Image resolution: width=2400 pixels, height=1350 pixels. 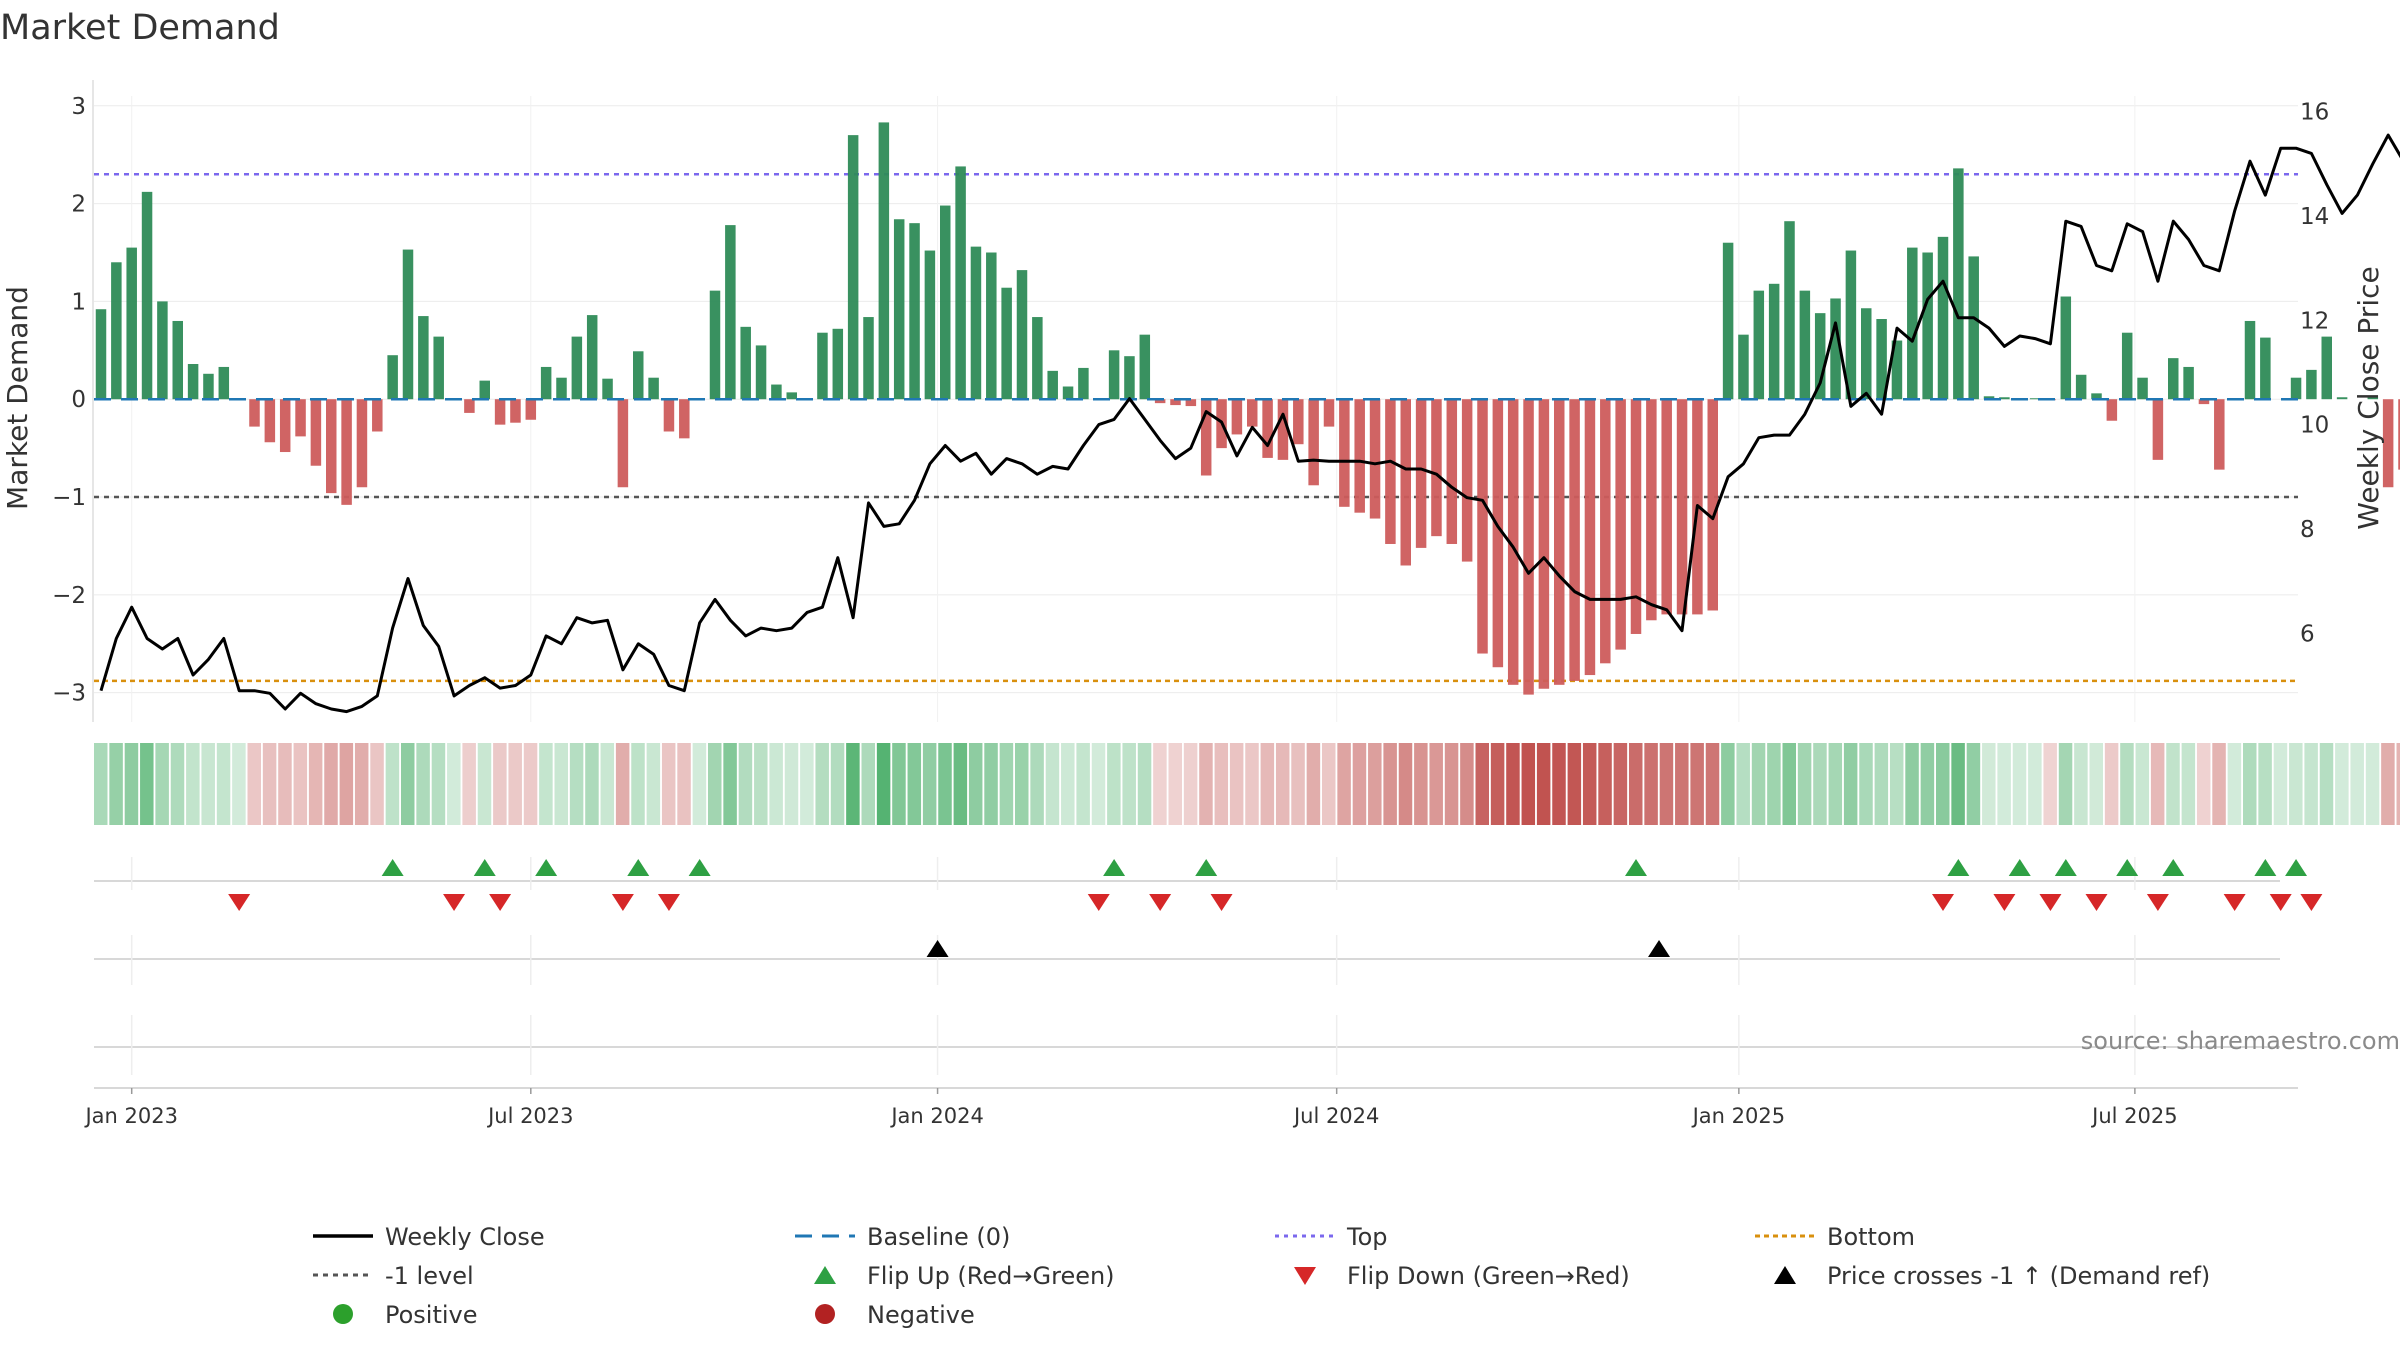 What do you see at coordinates (902, 1237) in the screenshot?
I see `legend-item-baseline: Baseline (0)` at bounding box center [902, 1237].